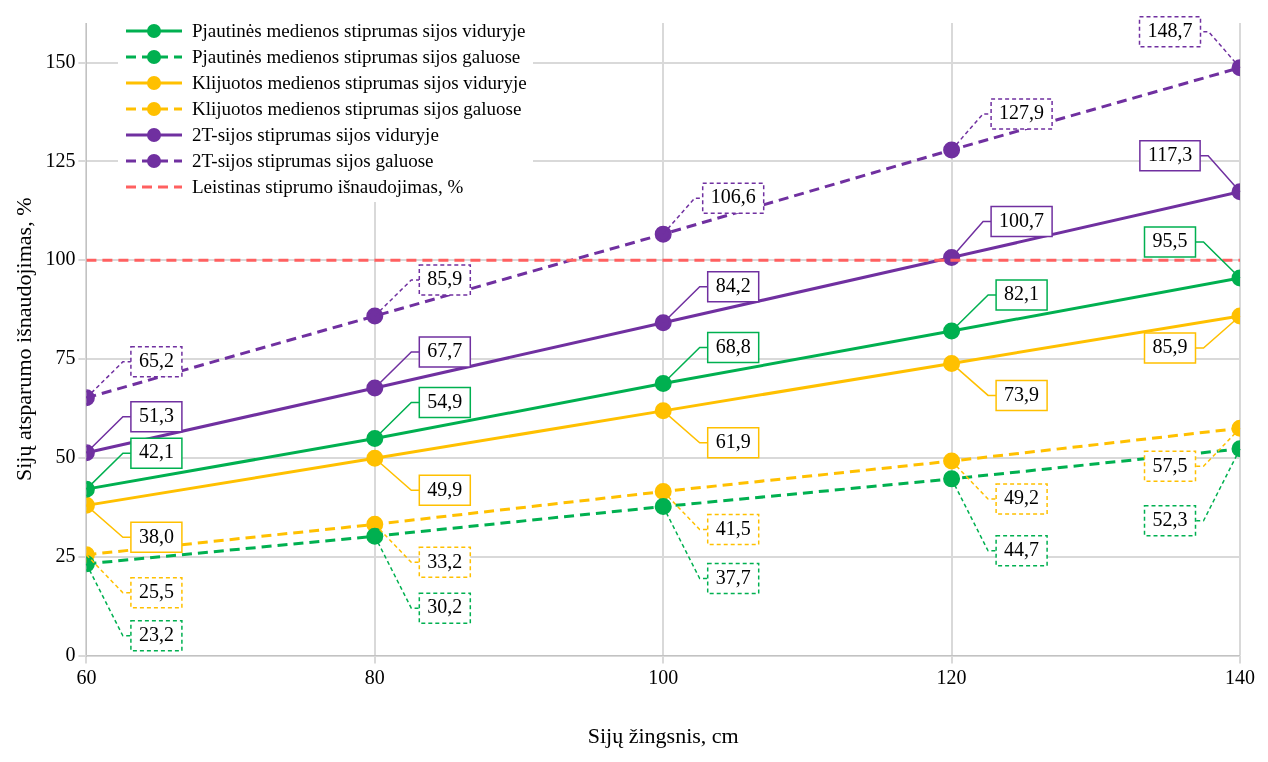 This screenshot has width=1268, height=762. What do you see at coordinates (156, 634) in the screenshot?
I see `data-label: 23,2` at bounding box center [156, 634].